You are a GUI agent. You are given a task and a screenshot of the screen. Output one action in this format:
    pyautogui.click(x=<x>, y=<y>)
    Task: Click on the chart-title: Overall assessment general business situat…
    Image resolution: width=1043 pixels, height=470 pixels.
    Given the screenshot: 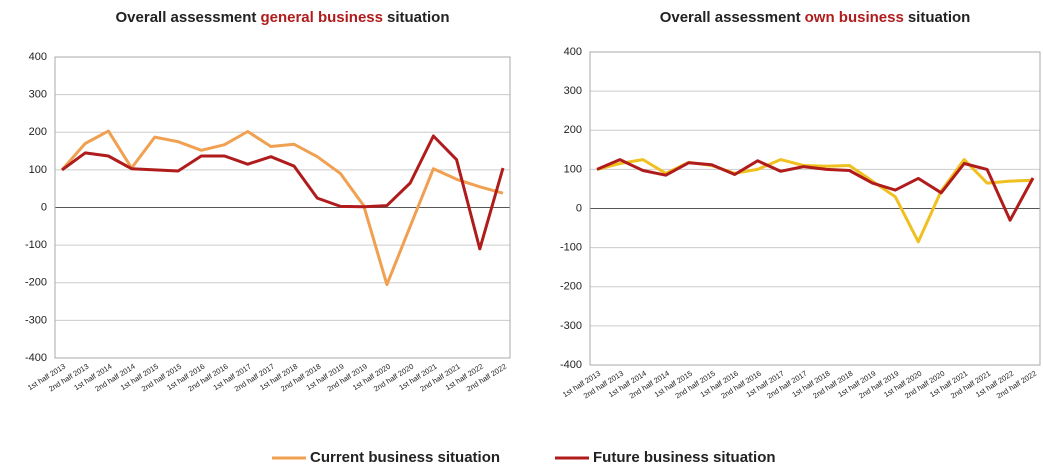 What is the action you would take?
    pyautogui.click(x=283, y=17)
    